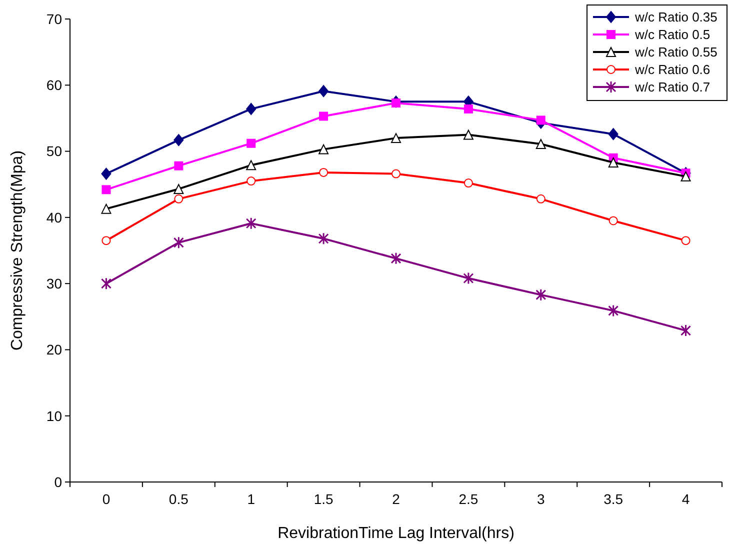  I want to click on x-tick-label: 2, so click(396, 499).